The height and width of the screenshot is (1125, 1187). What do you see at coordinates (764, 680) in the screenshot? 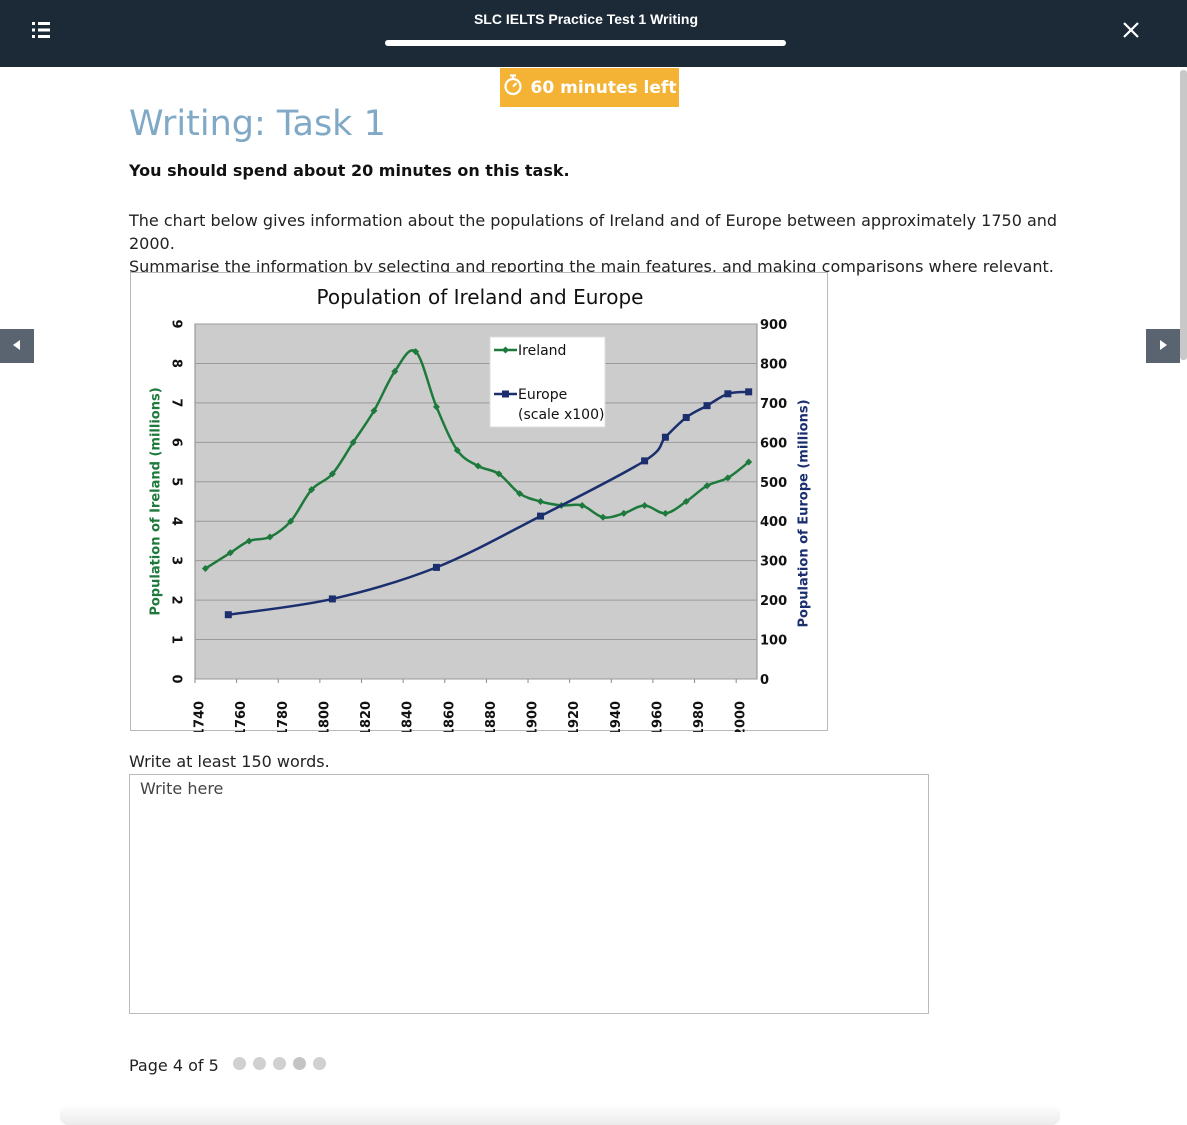
I see `y-right-tick-label: 0` at bounding box center [764, 680].